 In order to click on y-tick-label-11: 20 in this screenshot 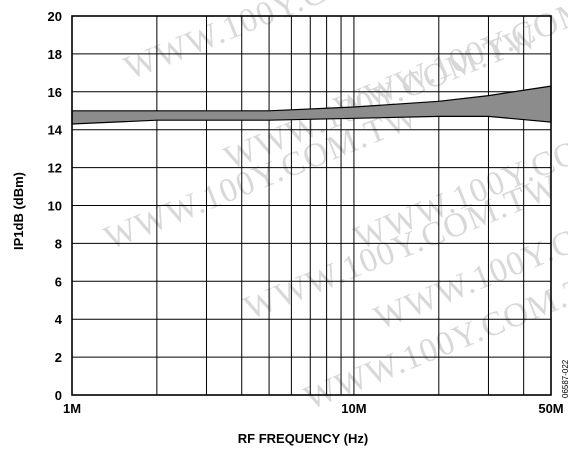, I will do `click(55, 16)`.